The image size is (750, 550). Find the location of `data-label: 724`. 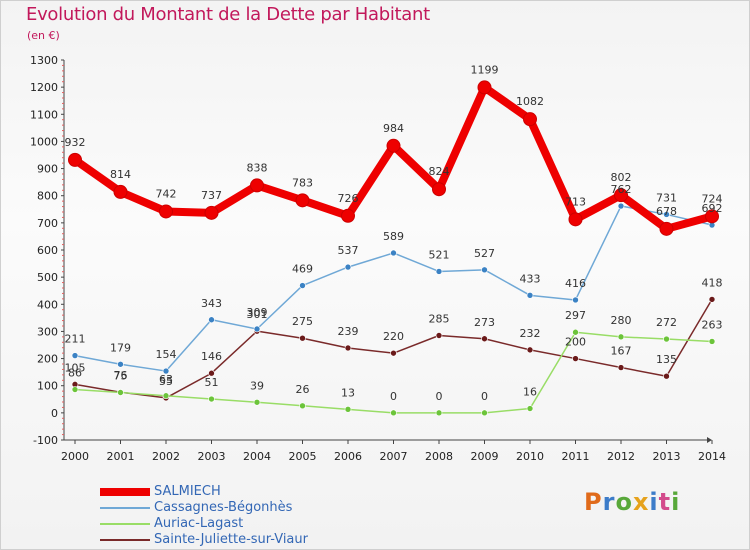

data-label: 724 is located at coordinates (712, 198).